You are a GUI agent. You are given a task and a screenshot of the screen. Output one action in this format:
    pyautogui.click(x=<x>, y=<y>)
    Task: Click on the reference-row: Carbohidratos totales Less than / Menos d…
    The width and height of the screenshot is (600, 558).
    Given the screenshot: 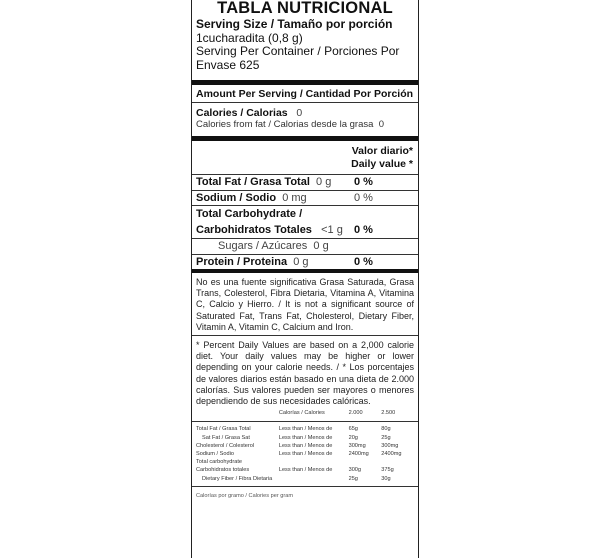 What is the action you would take?
    pyautogui.click(x=295, y=470)
    